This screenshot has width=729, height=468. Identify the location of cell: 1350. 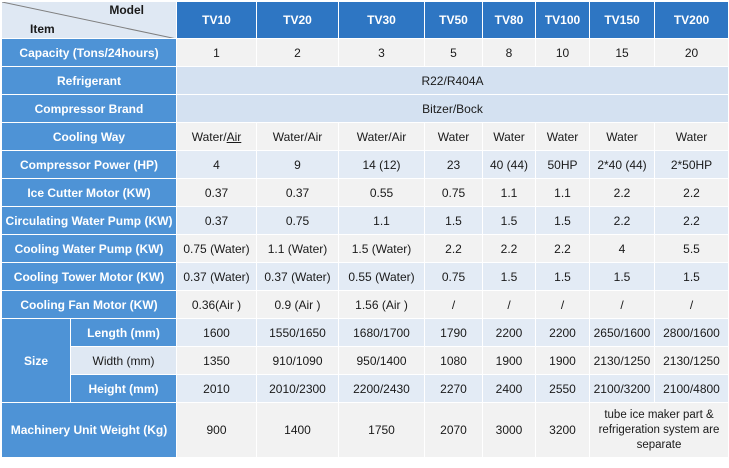
(216, 360).